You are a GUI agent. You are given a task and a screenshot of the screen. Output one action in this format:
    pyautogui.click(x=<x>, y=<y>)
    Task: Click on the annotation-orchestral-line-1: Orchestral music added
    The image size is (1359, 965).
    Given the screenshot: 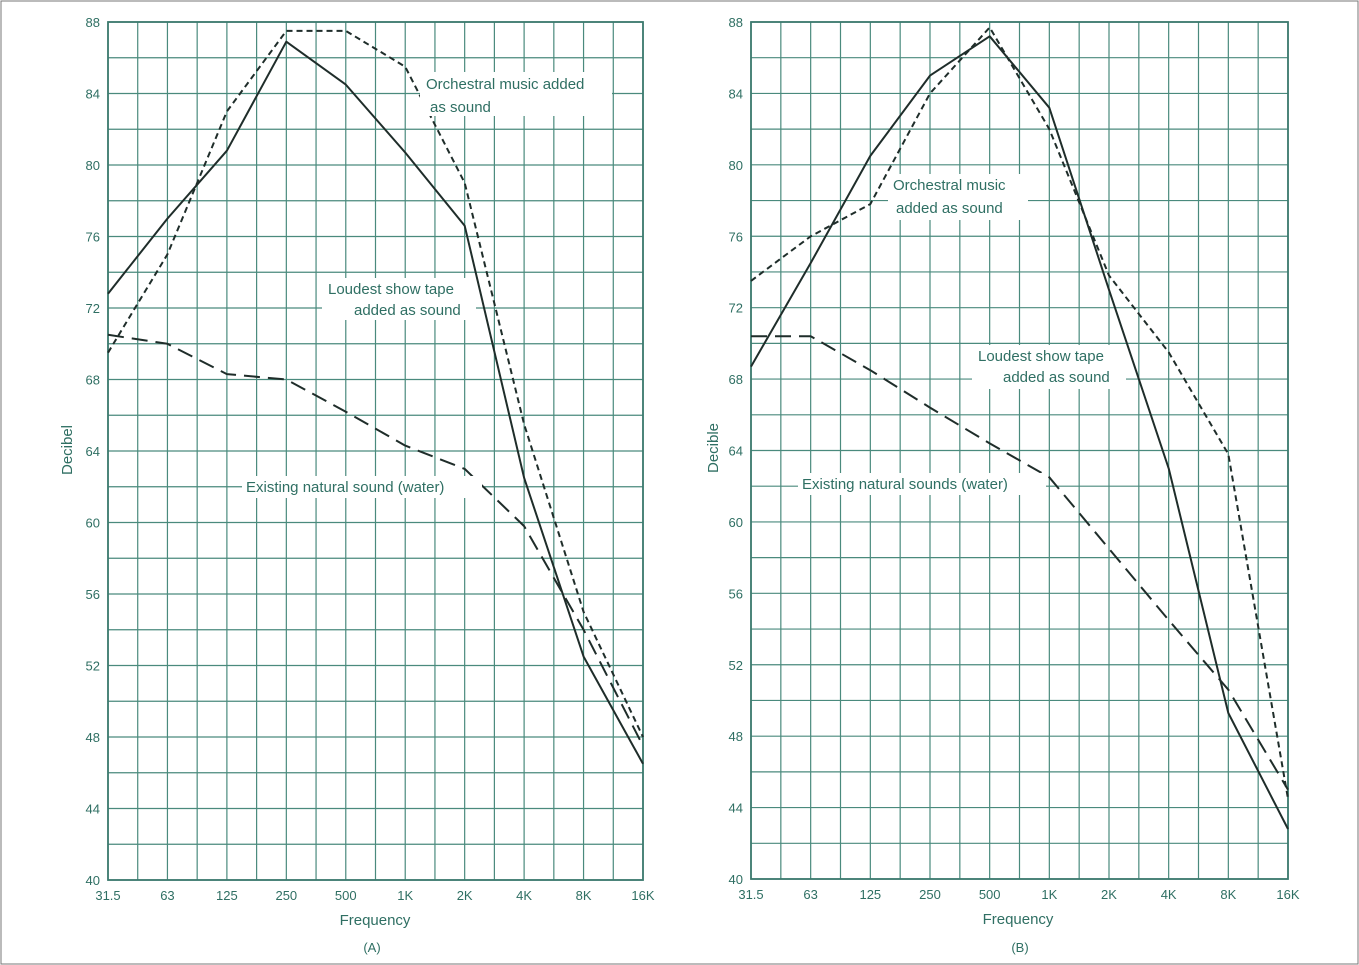 What is the action you would take?
    pyautogui.click(x=505, y=84)
    